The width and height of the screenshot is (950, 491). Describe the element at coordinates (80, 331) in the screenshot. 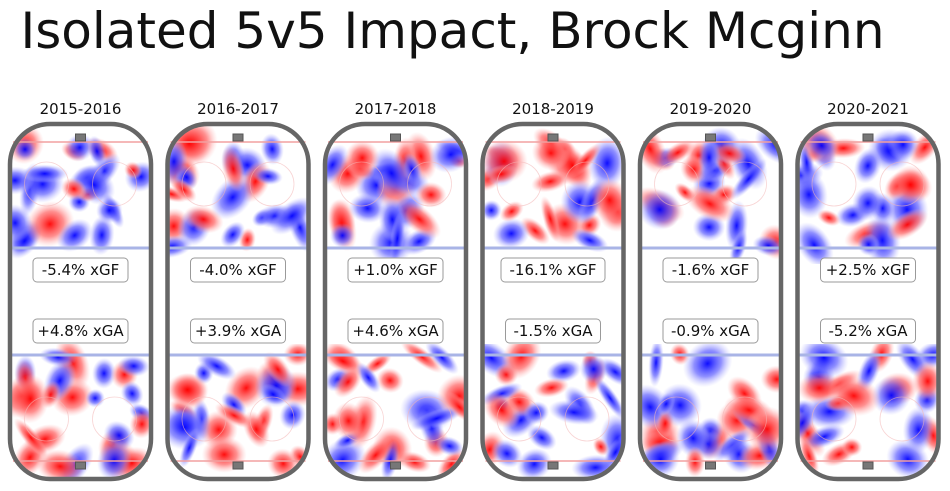

I see `defense-value-label: +4.8% xGA` at that location.